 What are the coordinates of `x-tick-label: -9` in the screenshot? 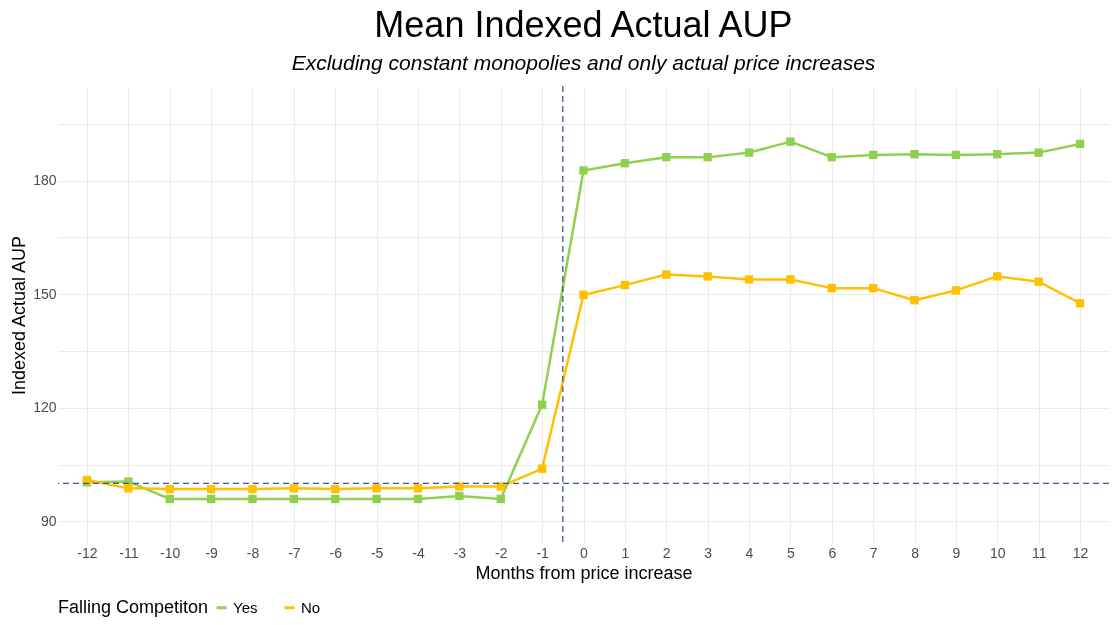 It's located at (212, 552).